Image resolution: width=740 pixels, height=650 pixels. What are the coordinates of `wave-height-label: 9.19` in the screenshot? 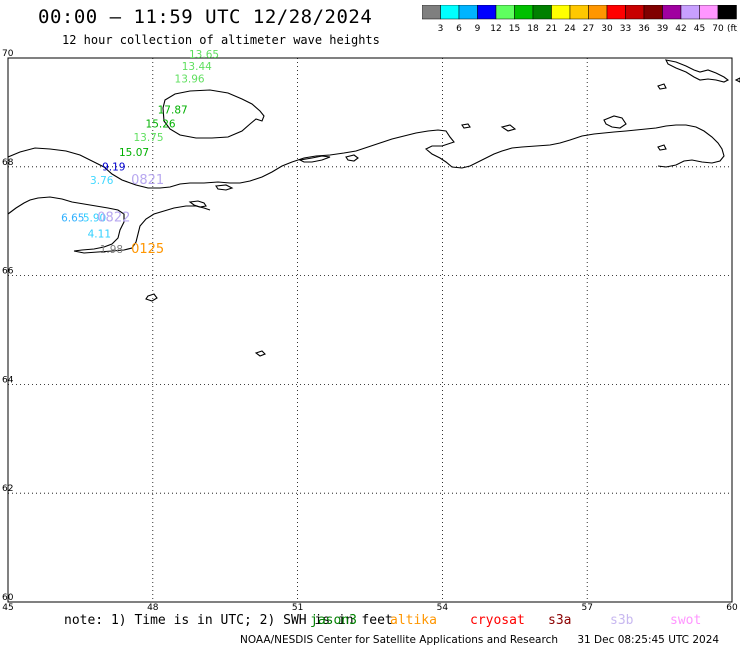 It's located at (113, 168).